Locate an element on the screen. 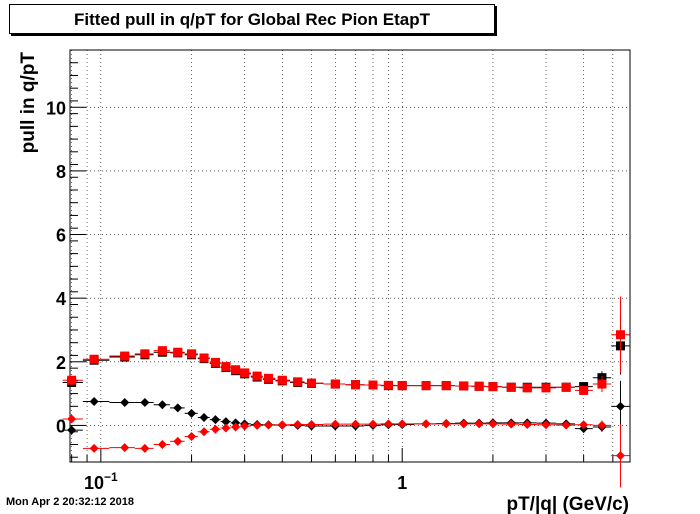  y-tick-label: 8 is located at coordinates (61, 172).